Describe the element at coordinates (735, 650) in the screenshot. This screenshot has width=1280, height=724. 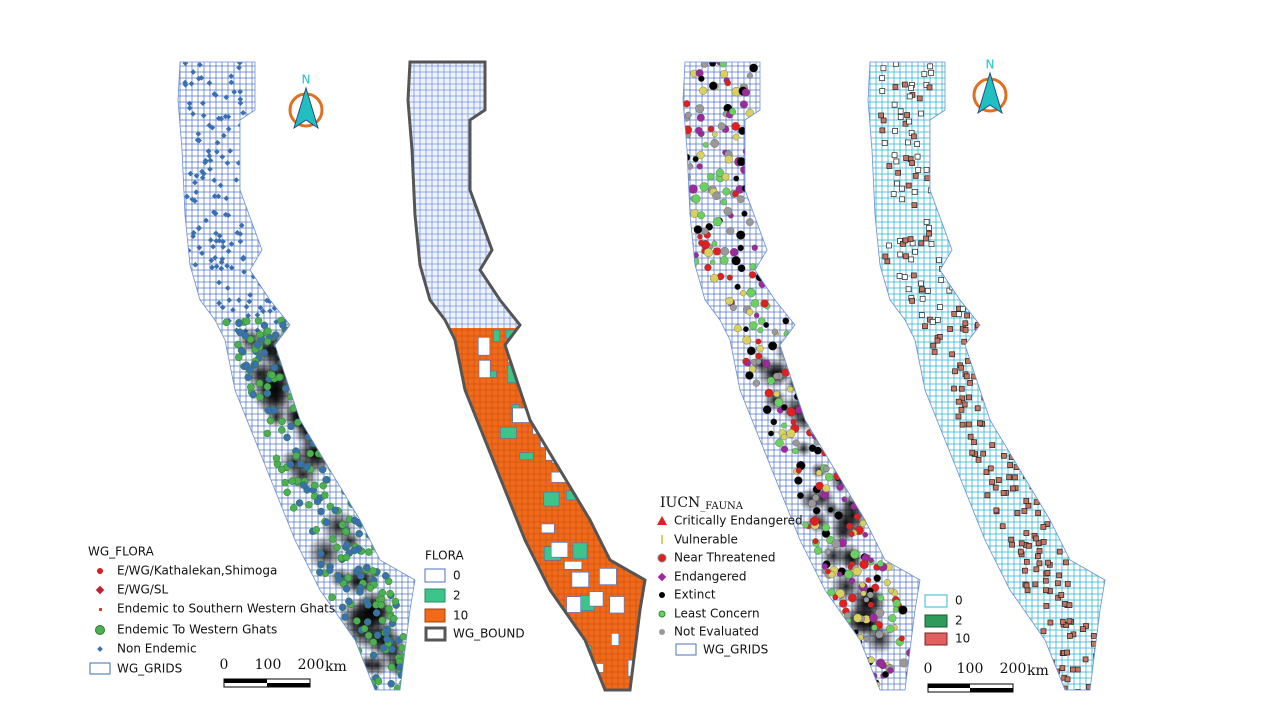
I see `legend-item: WG_GRIDS` at that location.